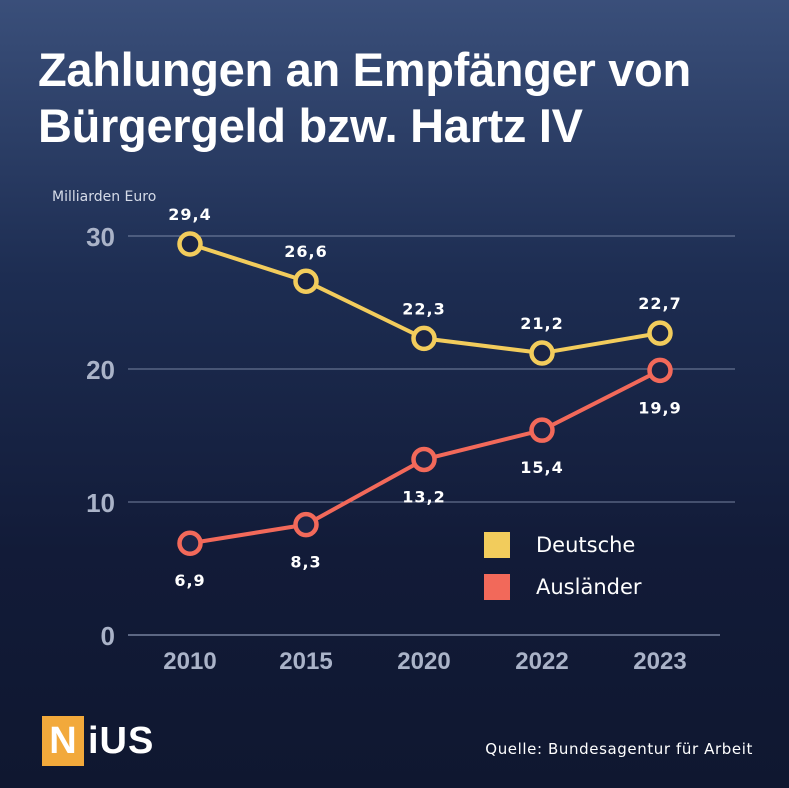 The image size is (789, 788). What do you see at coordinates (104, 197) in the screenshot?
I see `y-axis-label: Milliarden Euro` at bounding box center [104, 197].